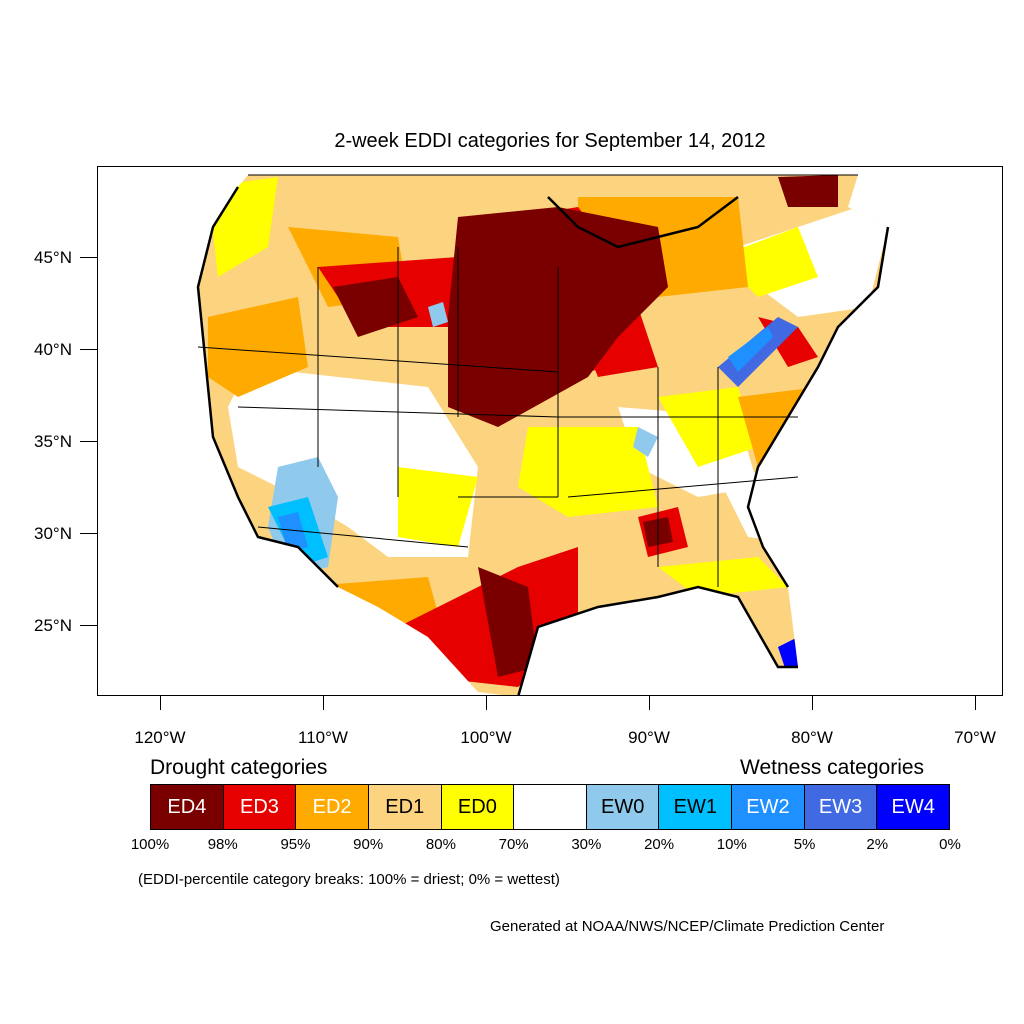 This screenshot has height=1024, width=1024. What do you see at coordinates (187, 807) in the screenshot?
I see `legend-swatch-ed4: ED4` at bounding box center [187, 807].